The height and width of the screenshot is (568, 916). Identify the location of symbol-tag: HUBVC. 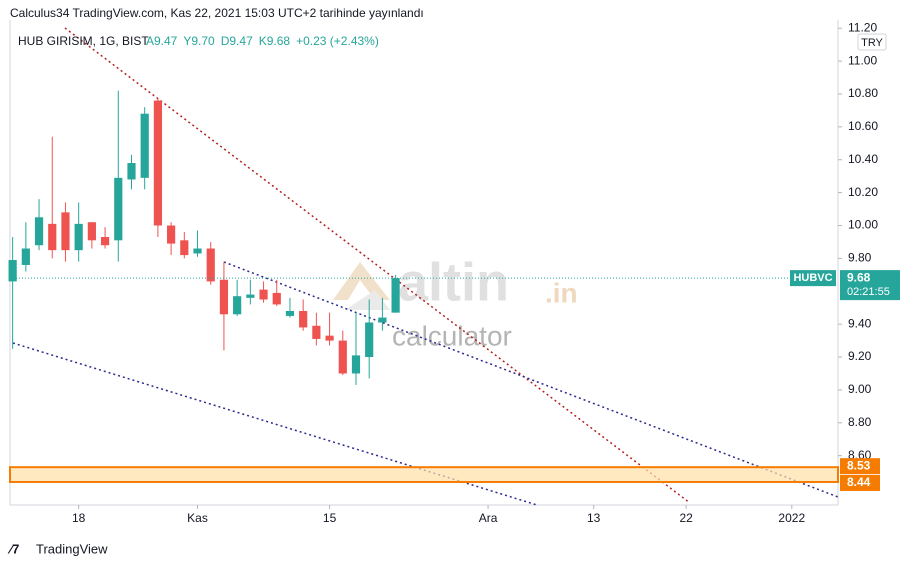
(812, 278).